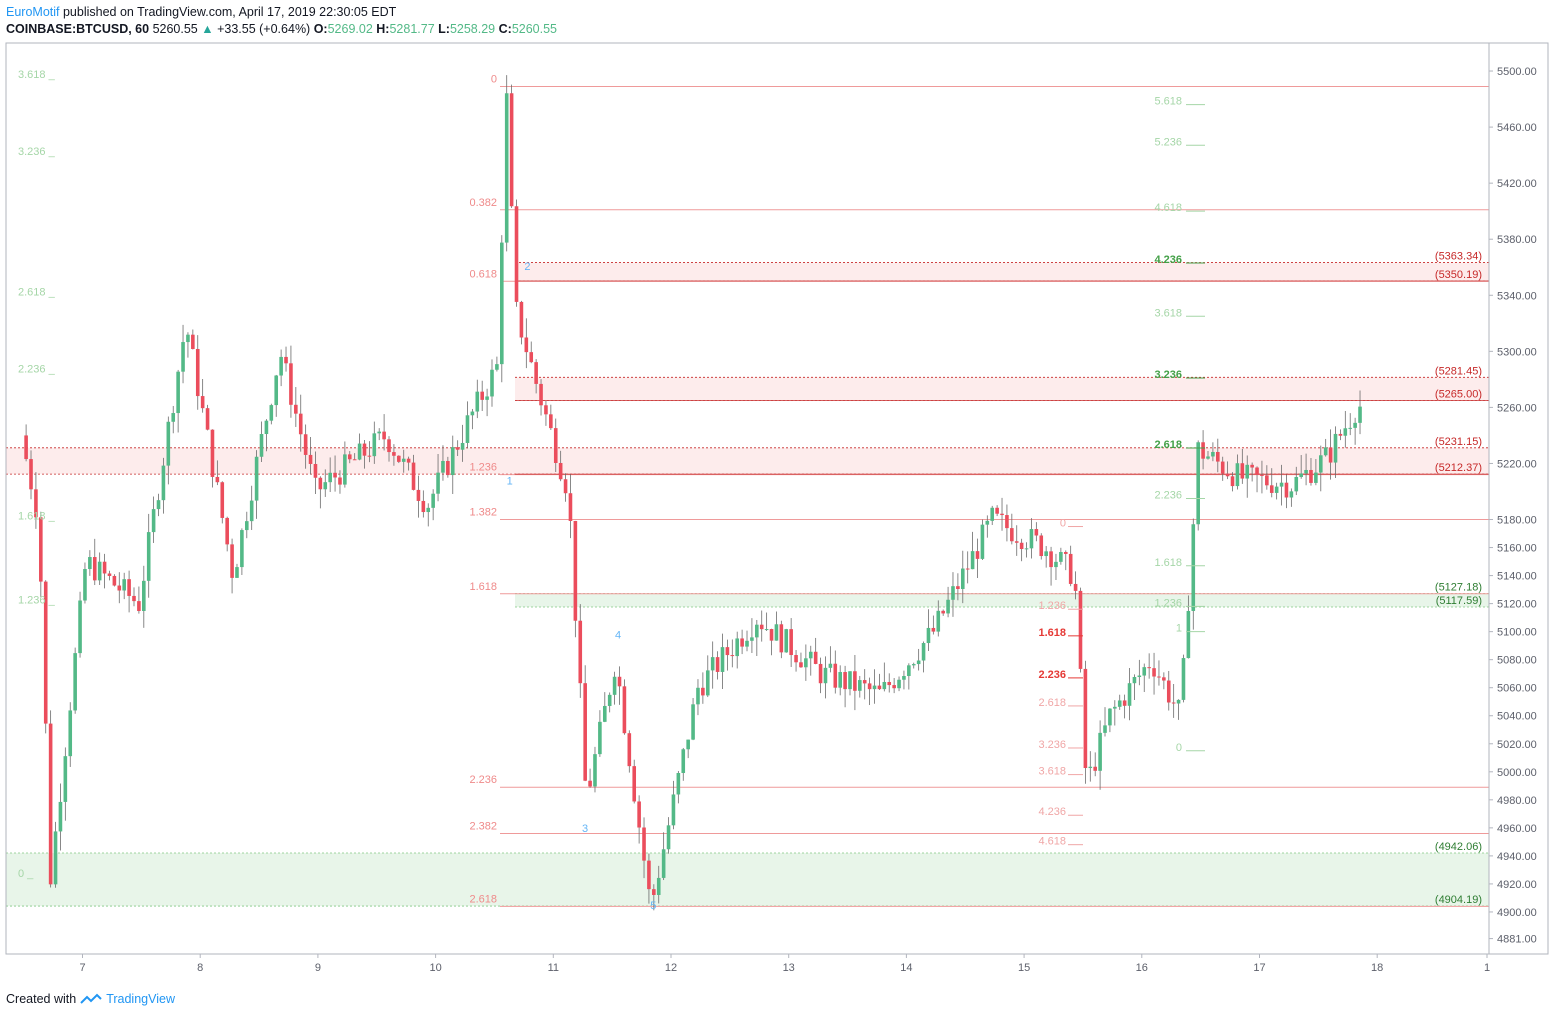 The width and height of the screenshot is (1554, 1018). Describe the element at coordinates (1052, 772) in the screenshot. I see `fib-label-mid-6: 3.618` at that location.